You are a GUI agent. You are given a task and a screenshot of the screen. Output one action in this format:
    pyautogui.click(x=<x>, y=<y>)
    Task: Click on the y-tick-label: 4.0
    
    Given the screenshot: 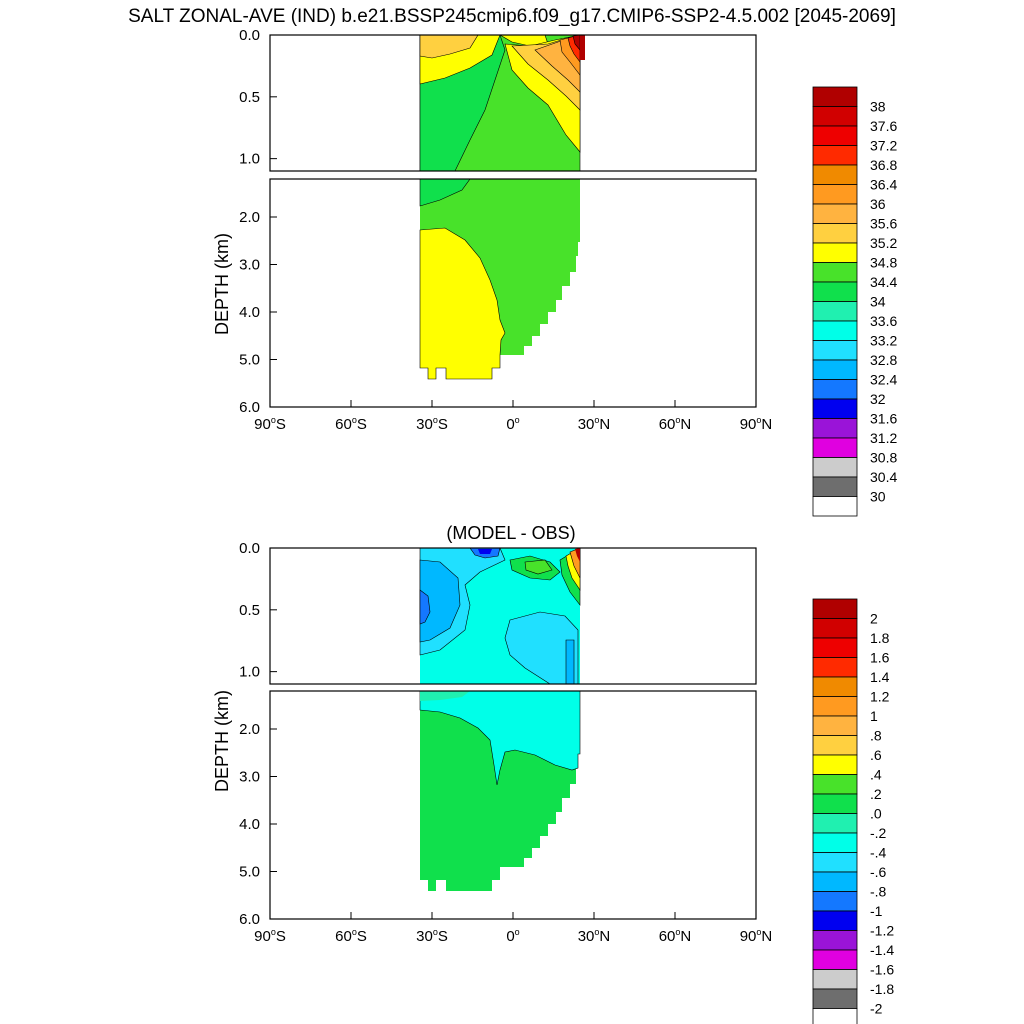 What is the action you would take?
    pyautogui.click(x=249, y=824)
    